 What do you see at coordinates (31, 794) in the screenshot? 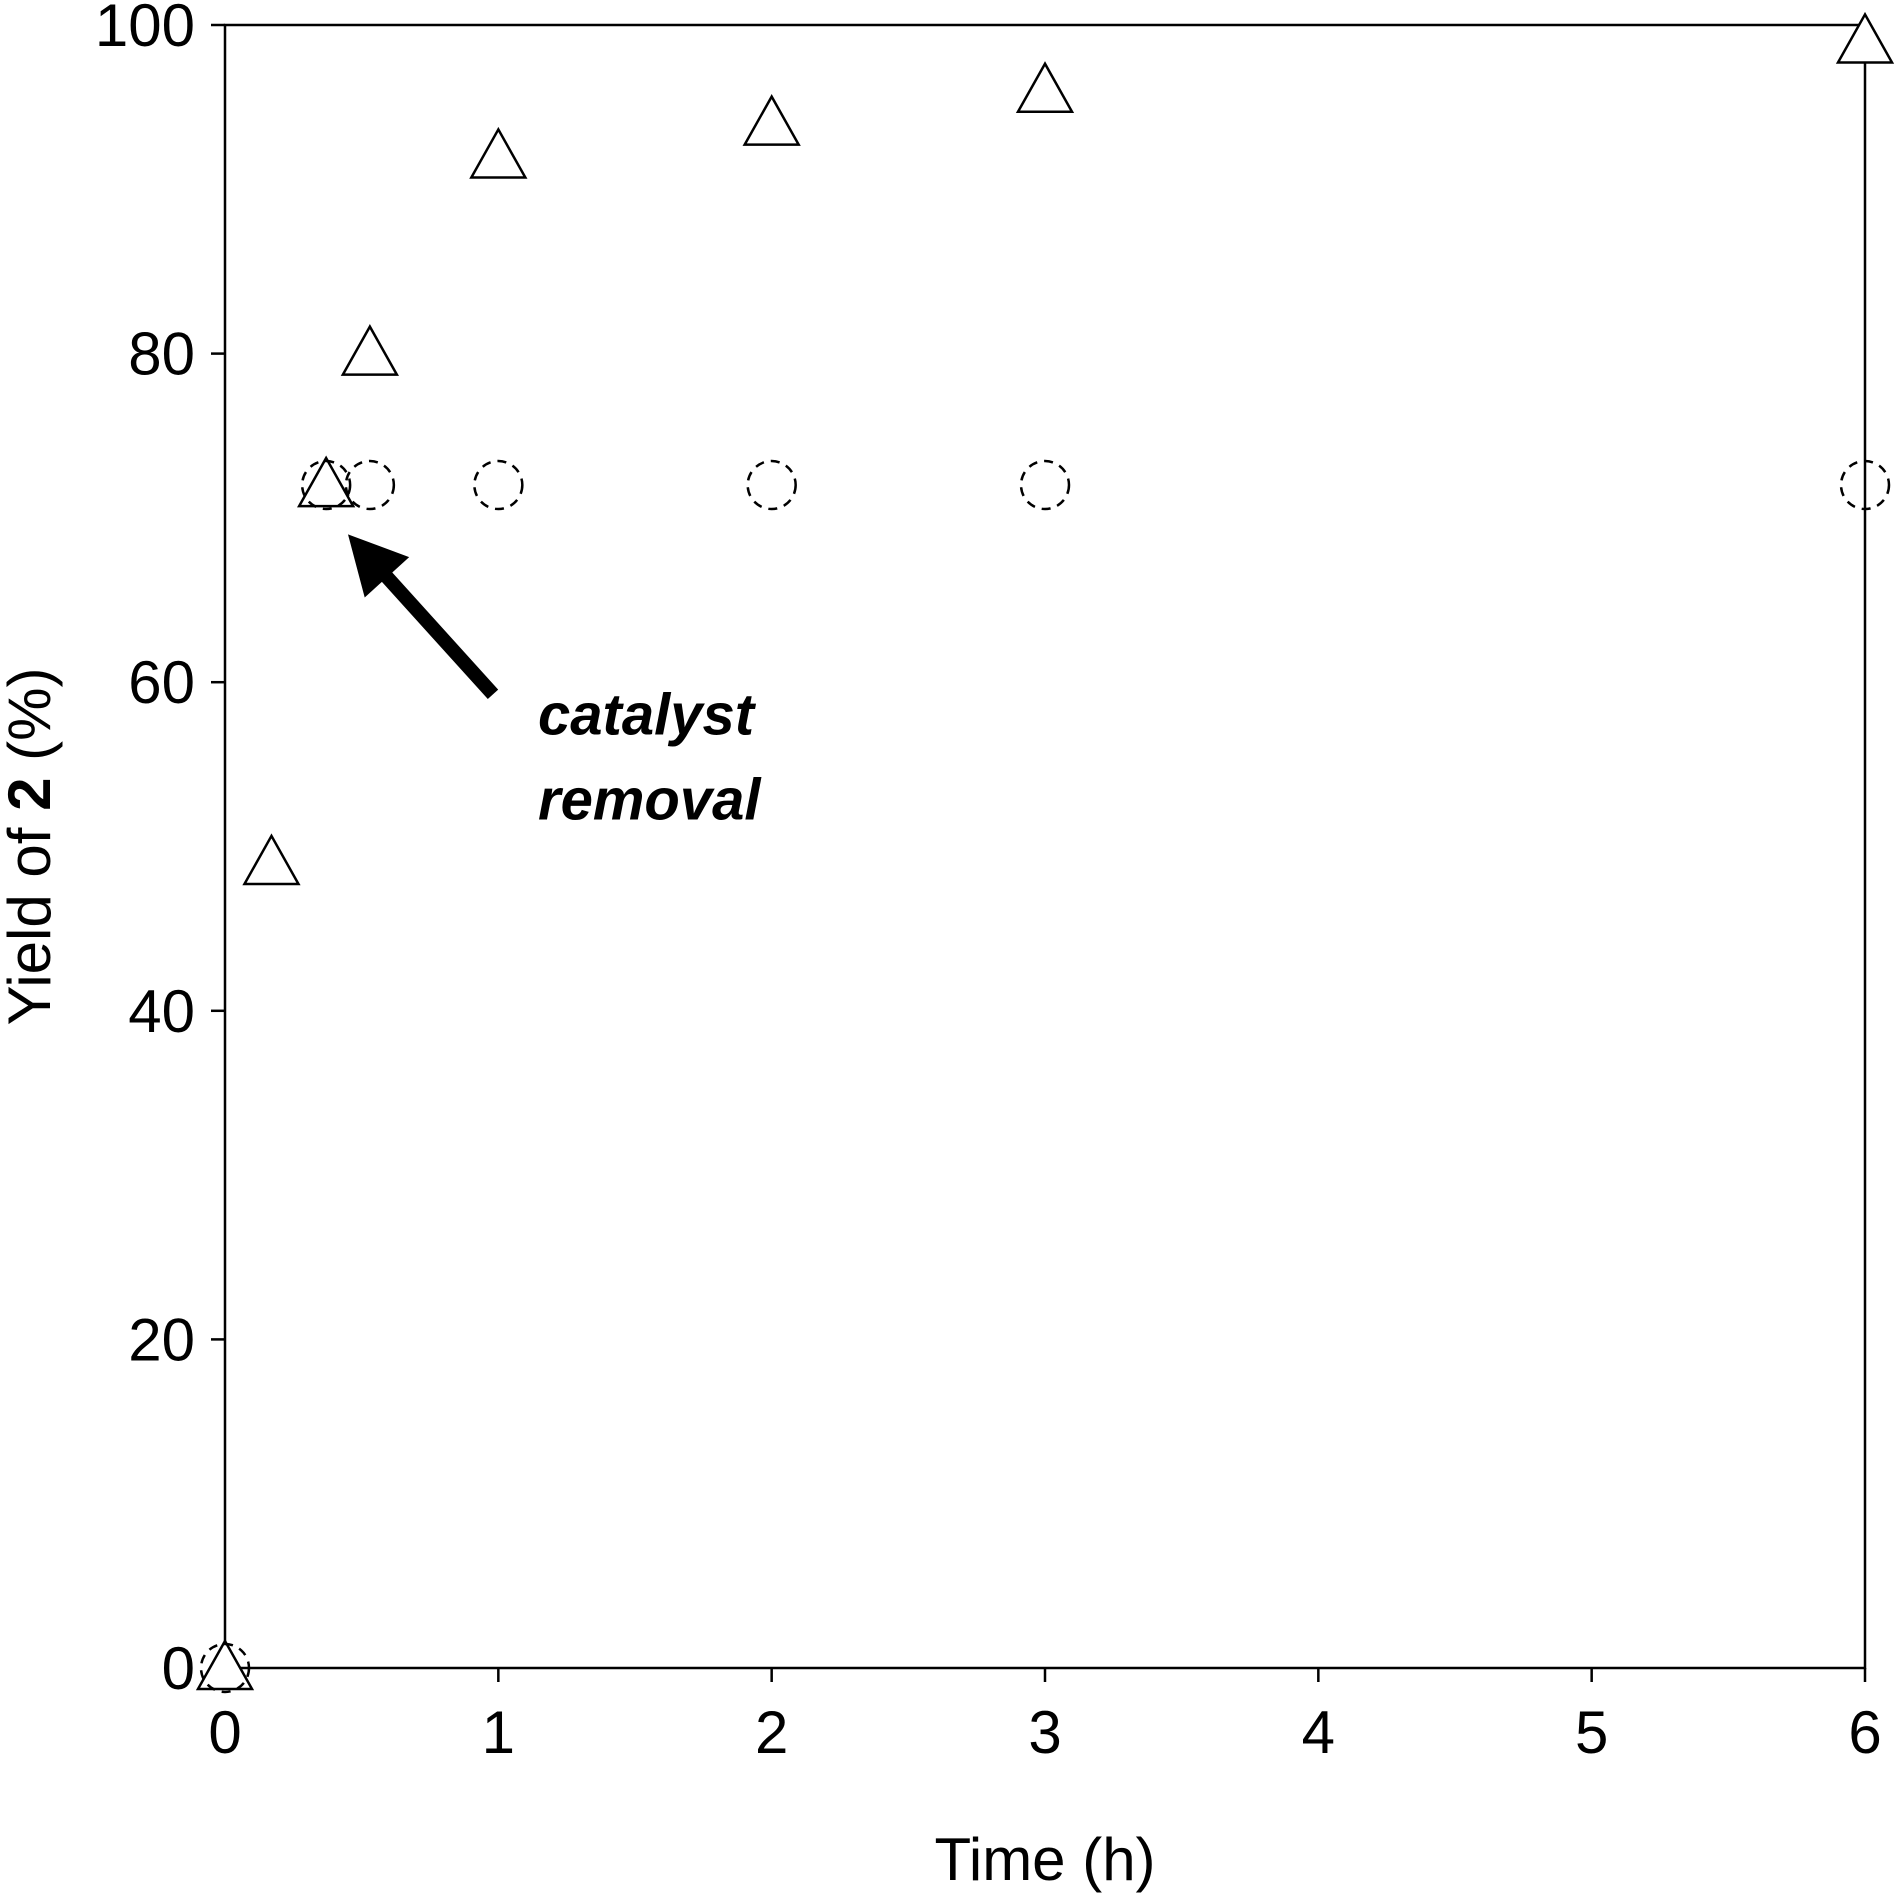
I see `y-axis-title-bold: 2` at bounding box center [31, 794].